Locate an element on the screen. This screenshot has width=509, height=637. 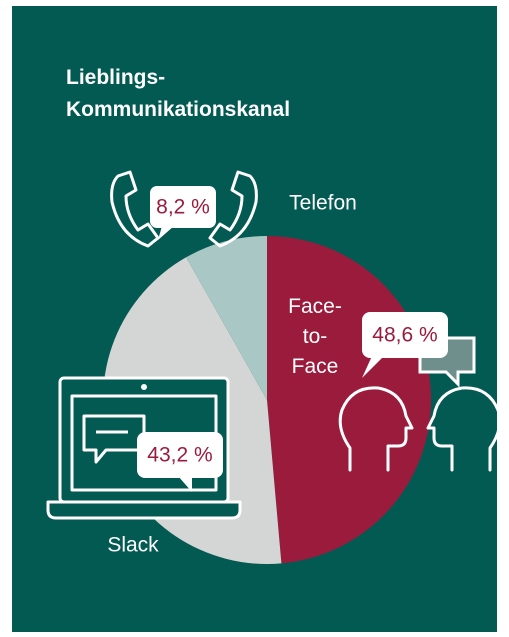
value-label: 43,2 % is located at coordinates (179, 455).